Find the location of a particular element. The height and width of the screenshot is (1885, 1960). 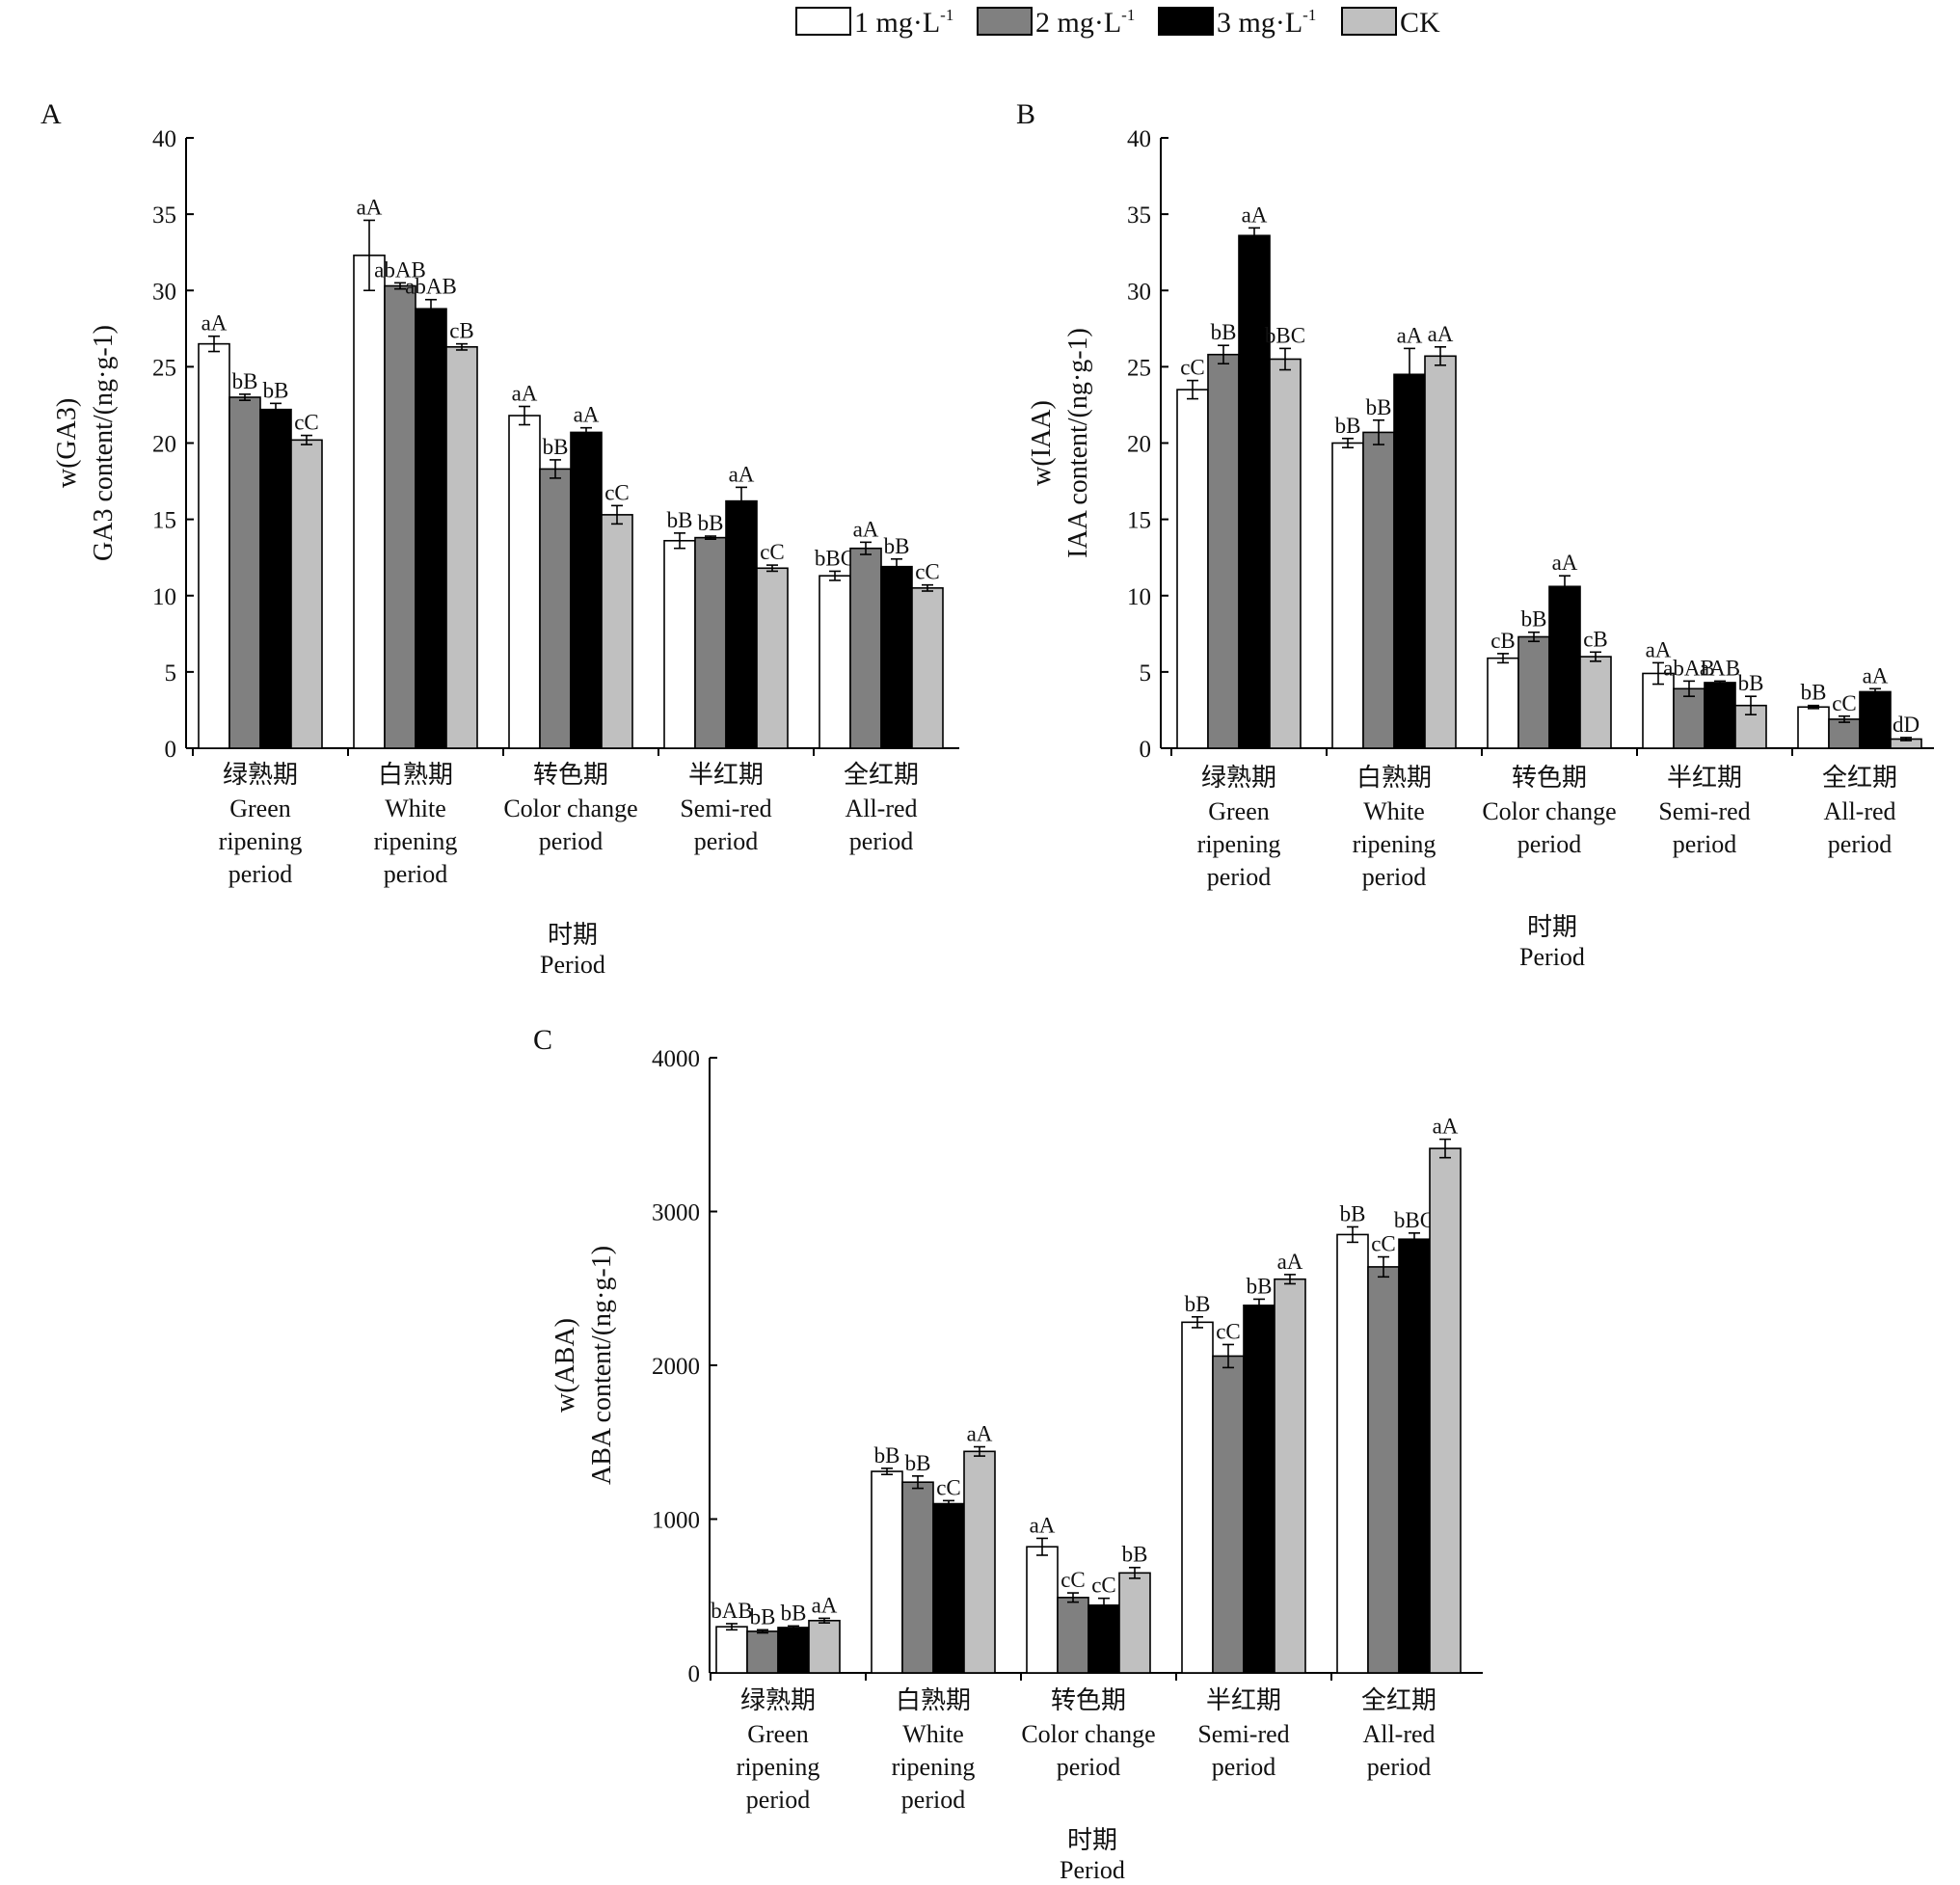

bar-c-cat1-s3 is located at coordinates (793, 1651).